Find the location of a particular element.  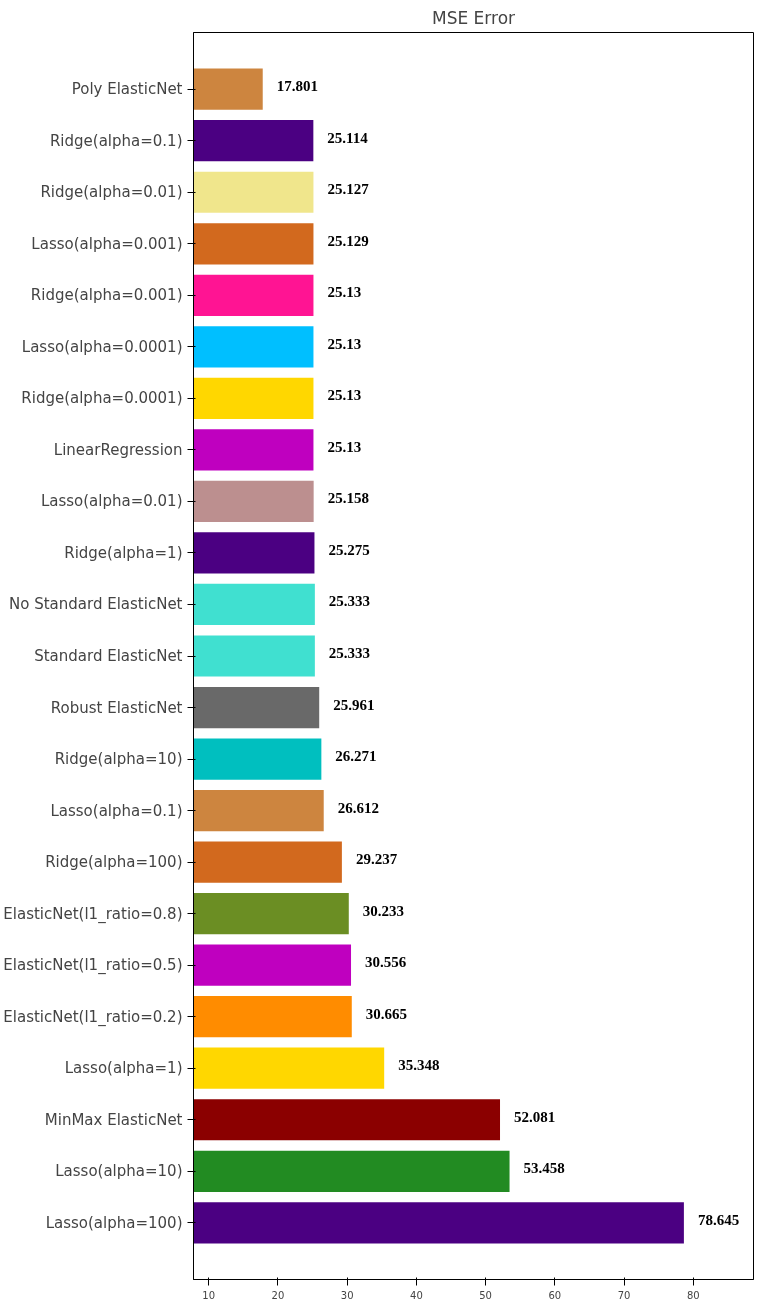

x-tick-label: 30 is located at coordinates (347, 1295).